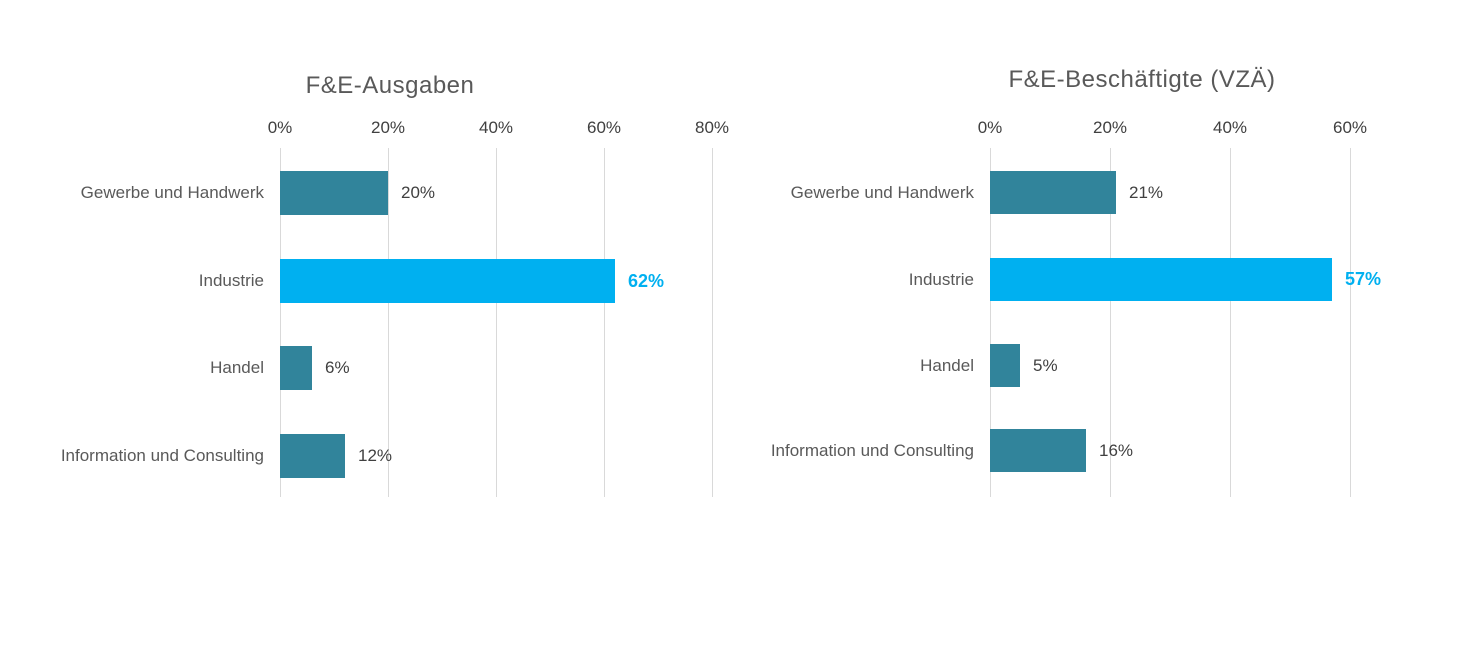  What do you see at coordinates (712, 127) in the screenshot?
I see `x-tick-label: 80%` at bounding box center [712, 127].